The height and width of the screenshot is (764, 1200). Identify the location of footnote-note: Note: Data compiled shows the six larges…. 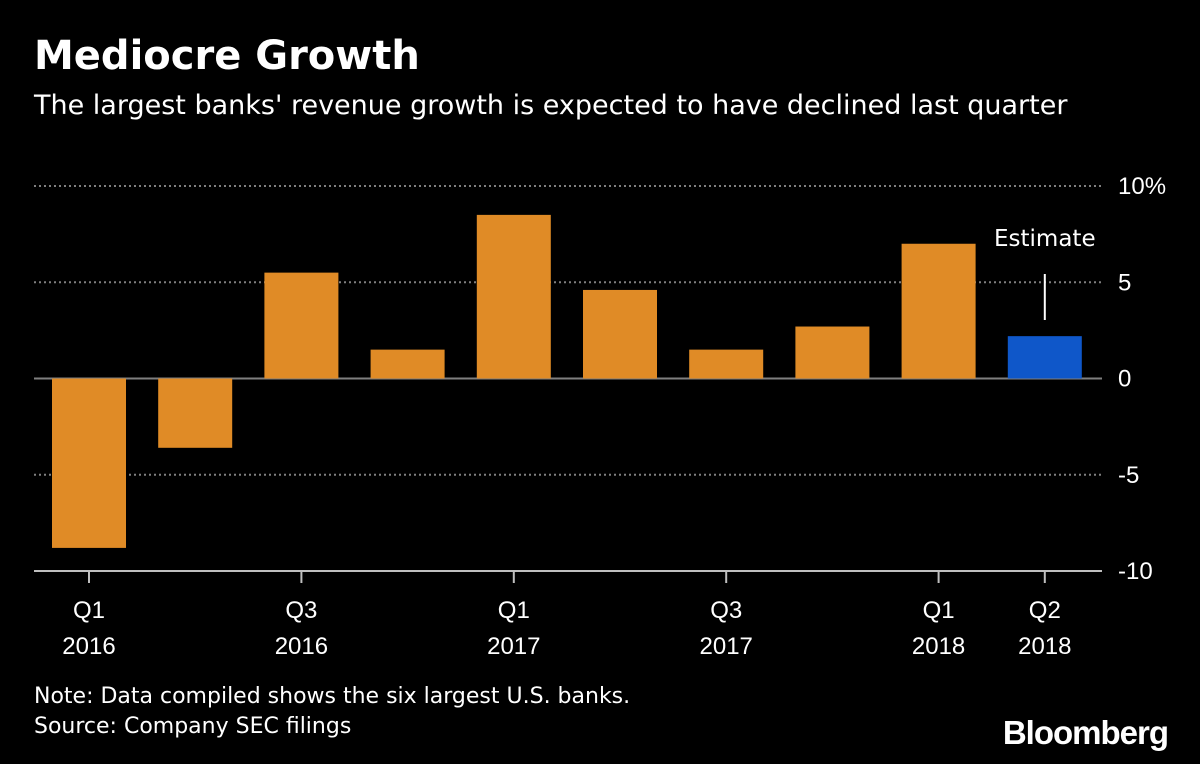
(332, 696).